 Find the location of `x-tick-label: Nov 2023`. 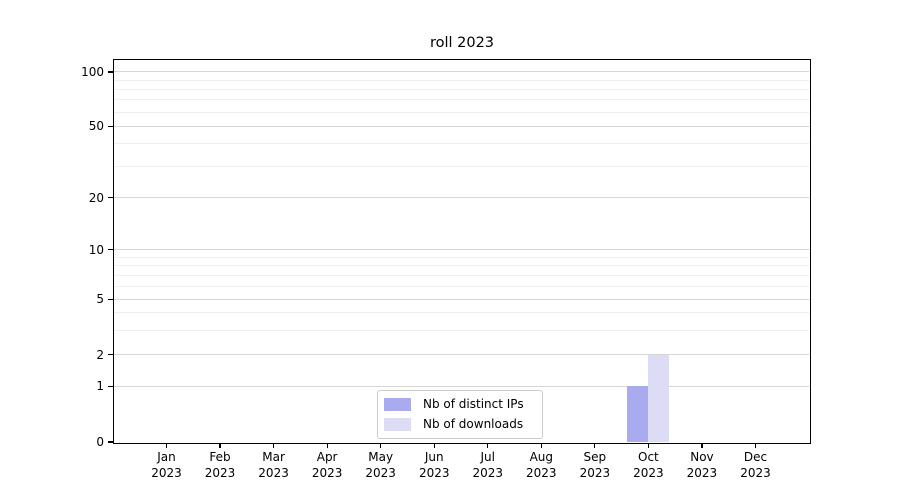

x-tick-label: Nov 2023 is located at coordinates (702, 465).